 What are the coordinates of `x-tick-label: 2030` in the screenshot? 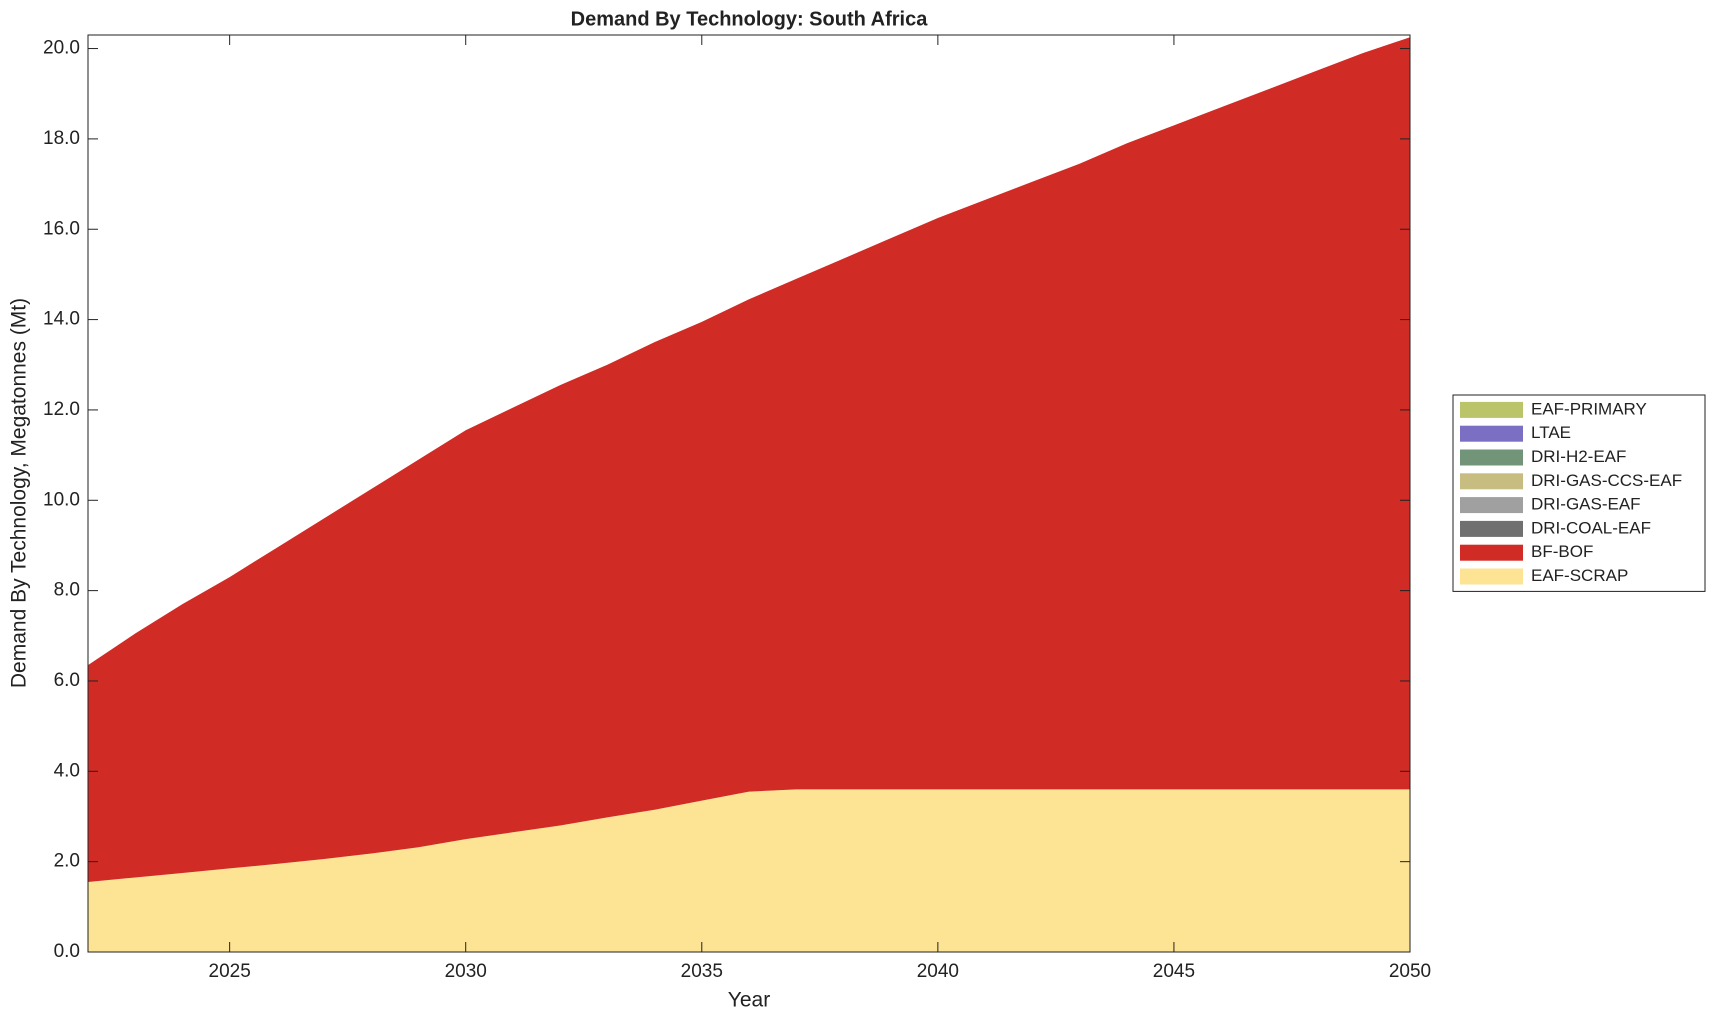 It's located at (466, 971).